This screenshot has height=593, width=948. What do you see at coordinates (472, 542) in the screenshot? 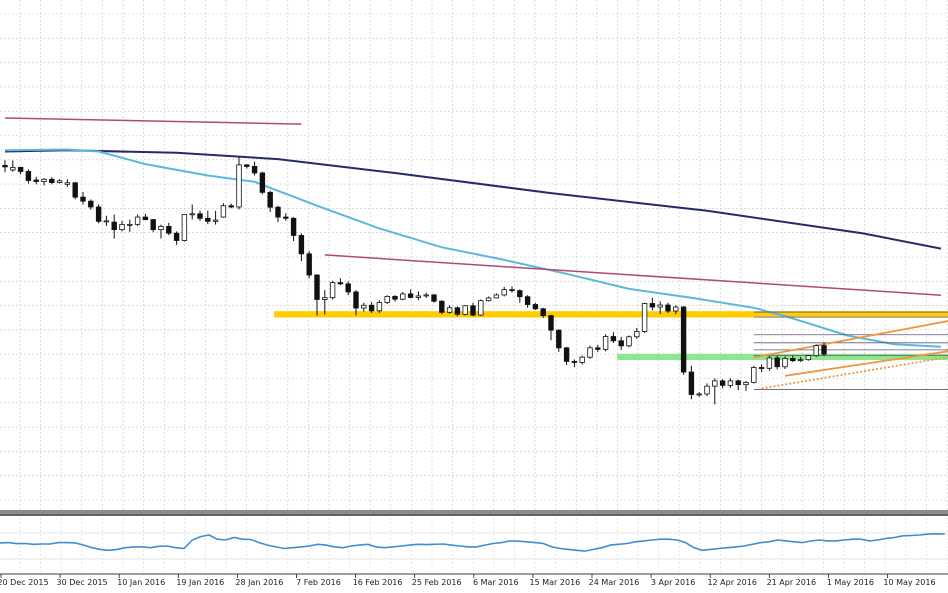
I see `oscillator-line` at bounding box center [472, 542].